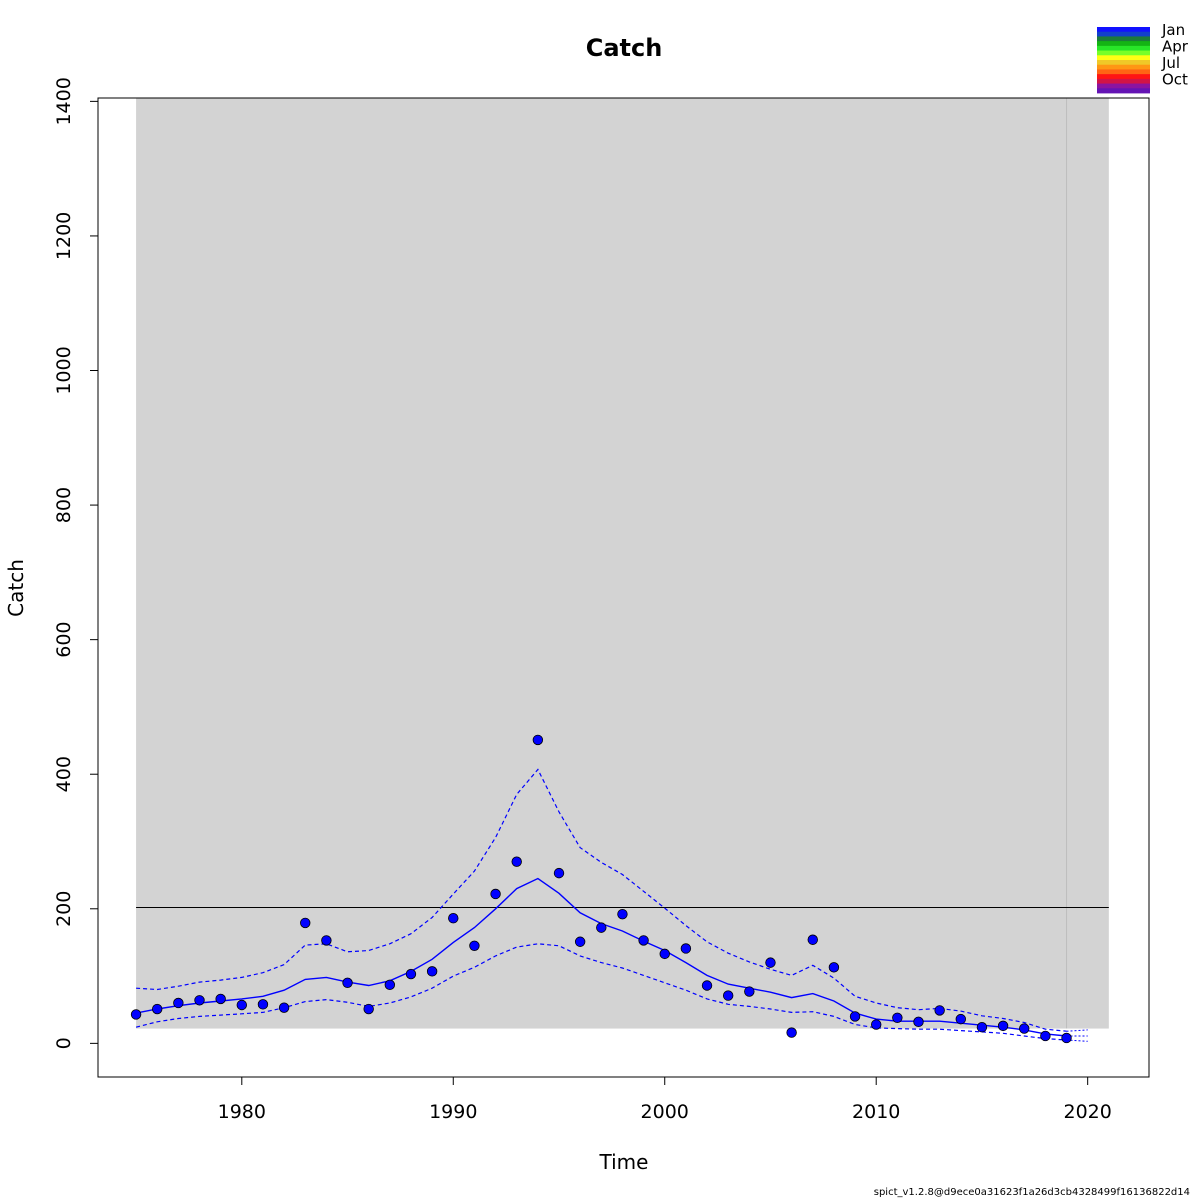 The height and width of the screenshot is (1200, 1200). What do you see at coordinates (1175, 80) in the screenshot?
I see `legend-label: Oct` at bounding box center [1175, 80].